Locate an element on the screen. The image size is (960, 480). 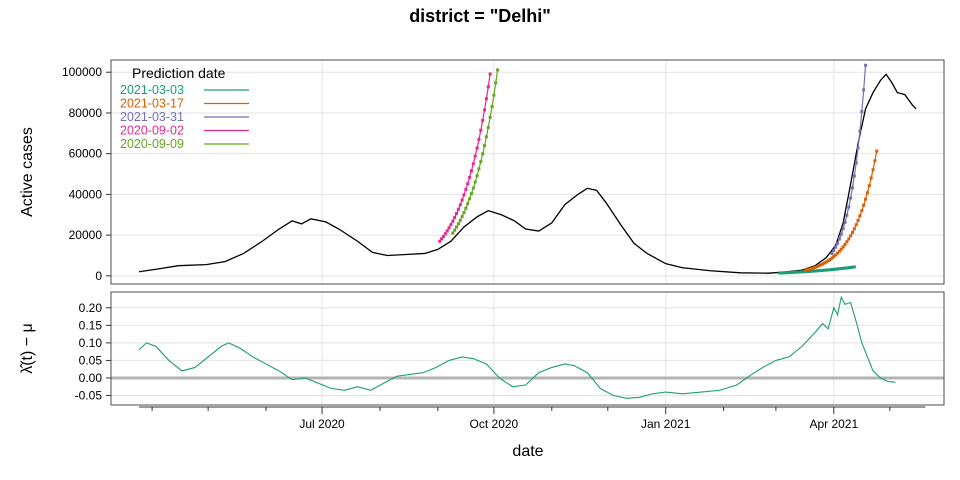
y-axis-label-active-cases: Active cases is located at coordinates (27, 172).